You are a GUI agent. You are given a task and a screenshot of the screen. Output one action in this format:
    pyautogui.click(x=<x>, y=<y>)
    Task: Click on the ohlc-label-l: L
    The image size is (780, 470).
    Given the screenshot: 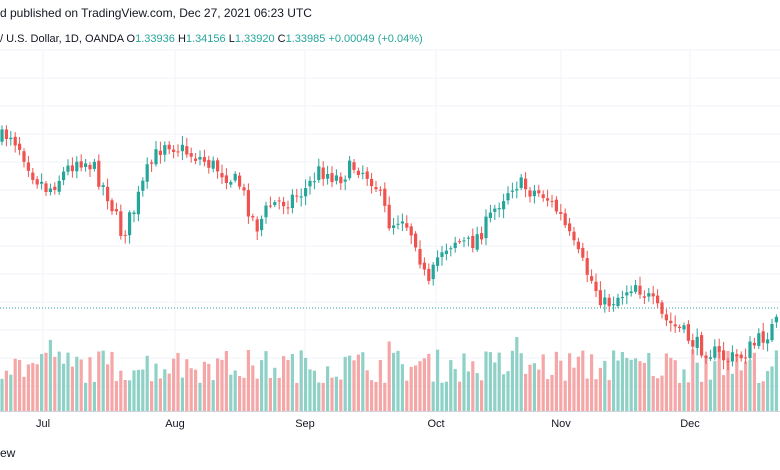 What is the action you would take?
    pyautogui.click(x=231, y=39)
    